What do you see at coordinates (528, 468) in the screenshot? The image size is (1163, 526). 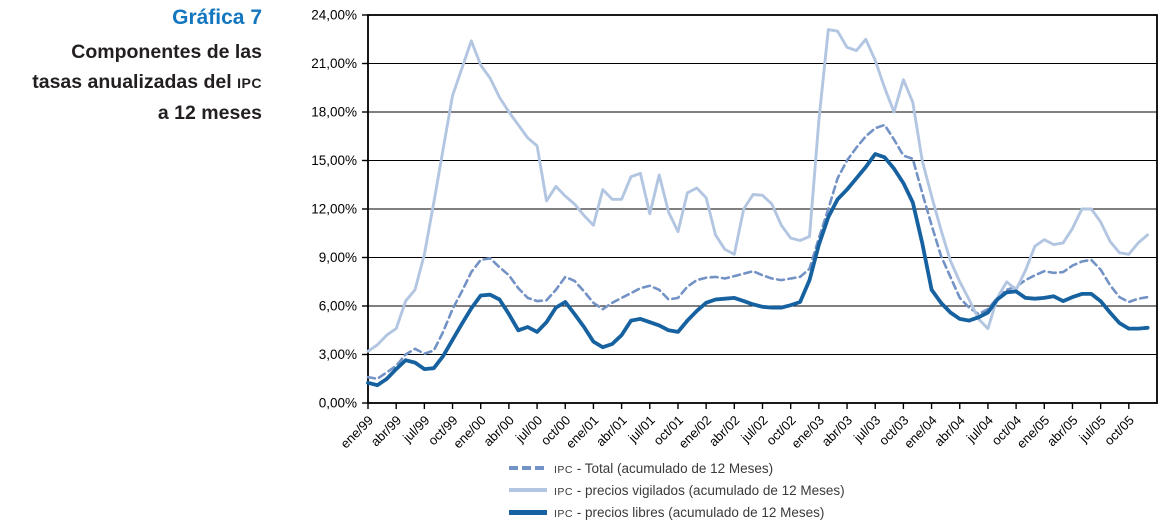 I see `legend-marker-dashed` at bounding box center [528, 468].